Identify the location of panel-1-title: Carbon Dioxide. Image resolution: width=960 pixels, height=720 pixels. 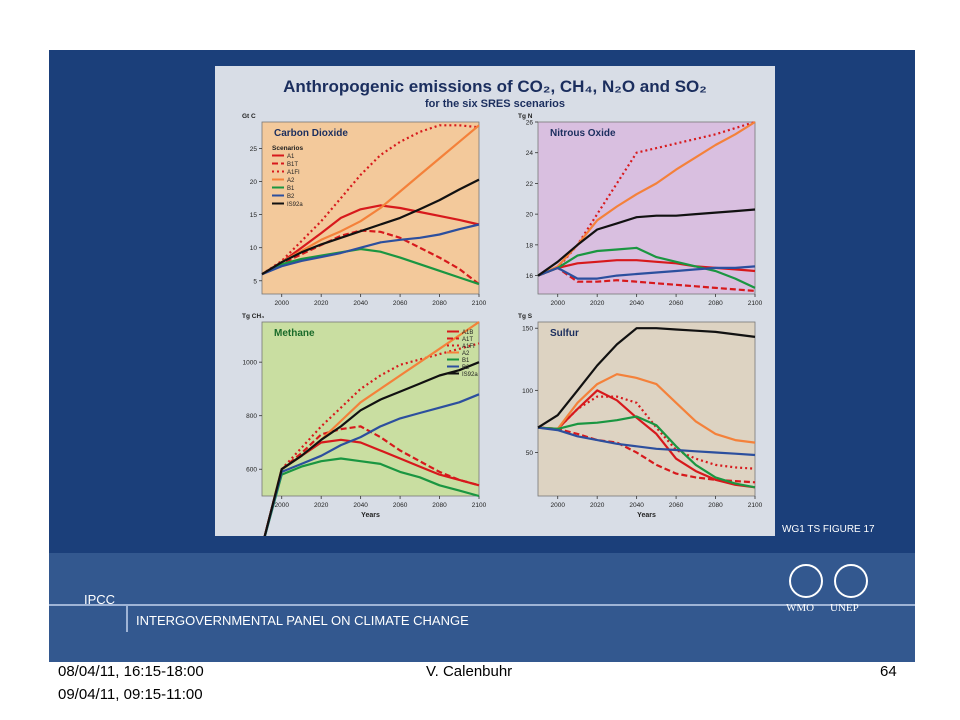
(311, 133).